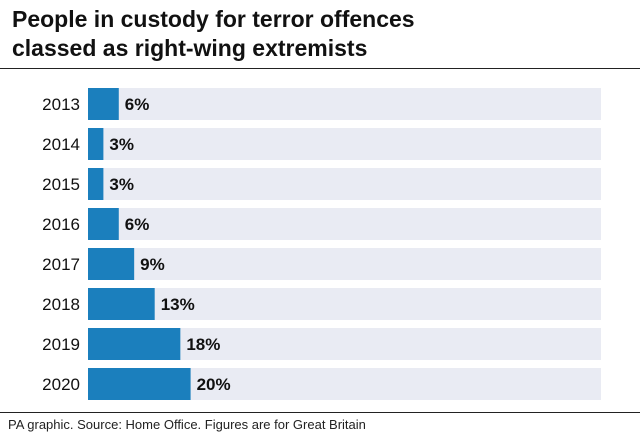 The width and height of the screenshot is (640, 443). I want to click on value-label-2016: 6%, so click(137, 224).